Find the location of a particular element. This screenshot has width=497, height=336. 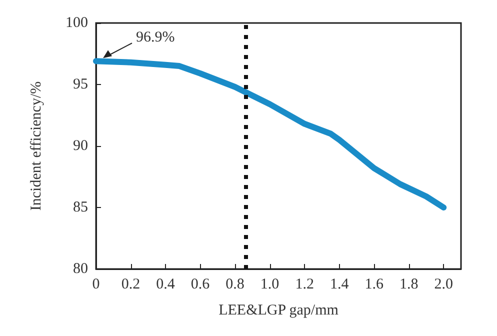

annotation: 96.9% is located at coordinates (155, 38).